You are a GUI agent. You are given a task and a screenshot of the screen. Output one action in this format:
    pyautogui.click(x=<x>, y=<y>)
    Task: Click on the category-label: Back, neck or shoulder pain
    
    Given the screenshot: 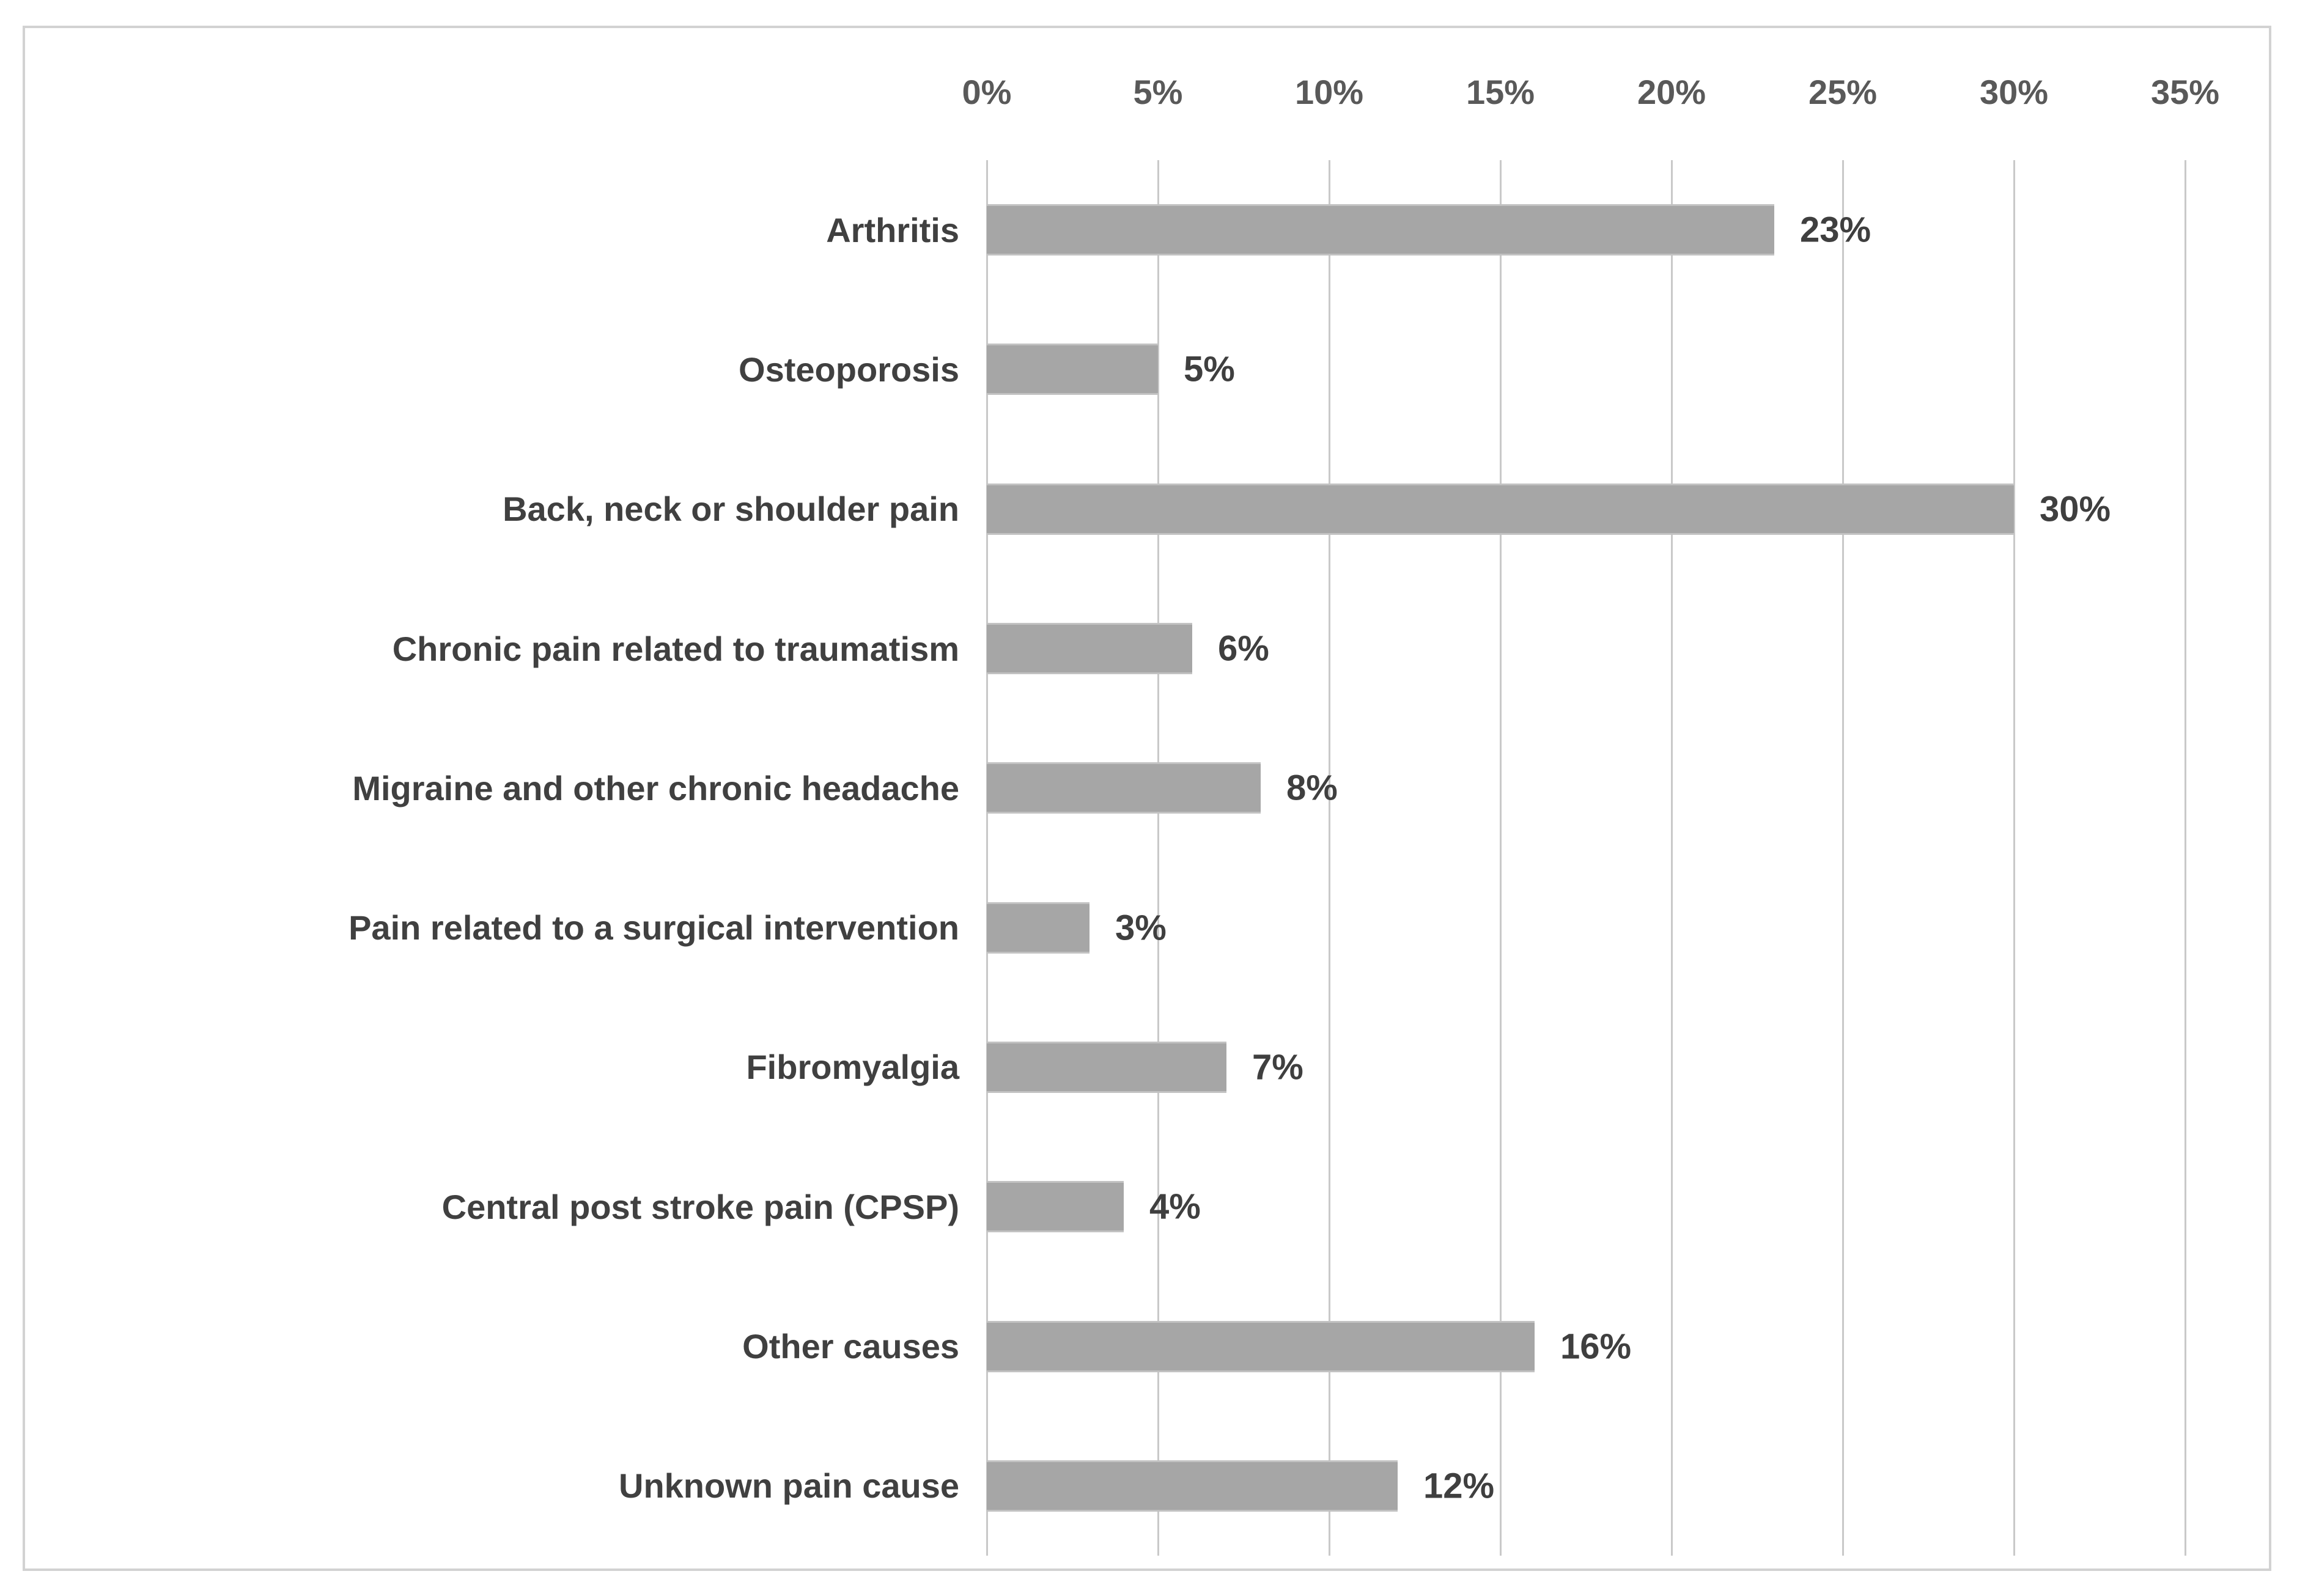 What is the action you would take?
    pyautogui.click(x=731, y=509)
    